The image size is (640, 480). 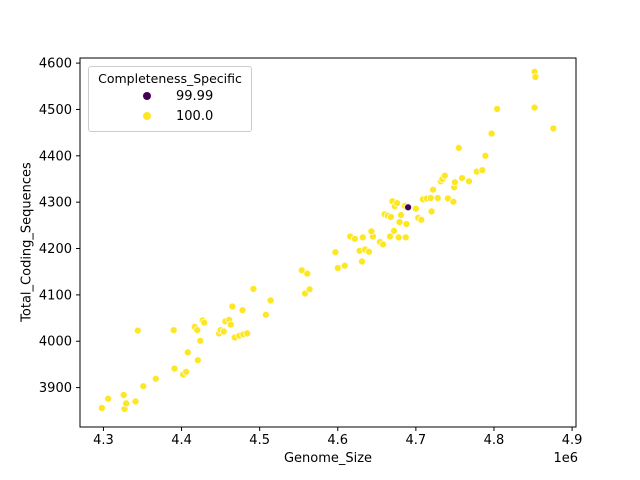 What do you see at coordinates (55, 156) in the screenshot?
I see `y-tick-label: 4400` at bounding box center [55, 156].